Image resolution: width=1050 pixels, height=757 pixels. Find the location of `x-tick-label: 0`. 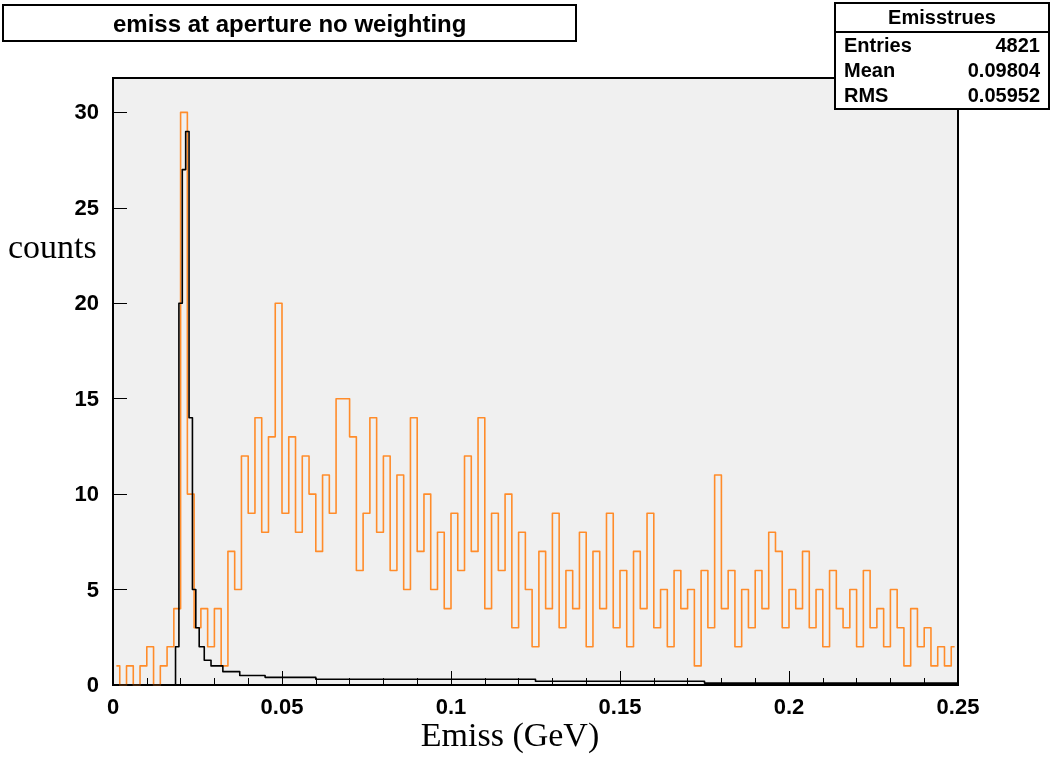

x-tick-label: 0 is located at coordinates (113, 706).